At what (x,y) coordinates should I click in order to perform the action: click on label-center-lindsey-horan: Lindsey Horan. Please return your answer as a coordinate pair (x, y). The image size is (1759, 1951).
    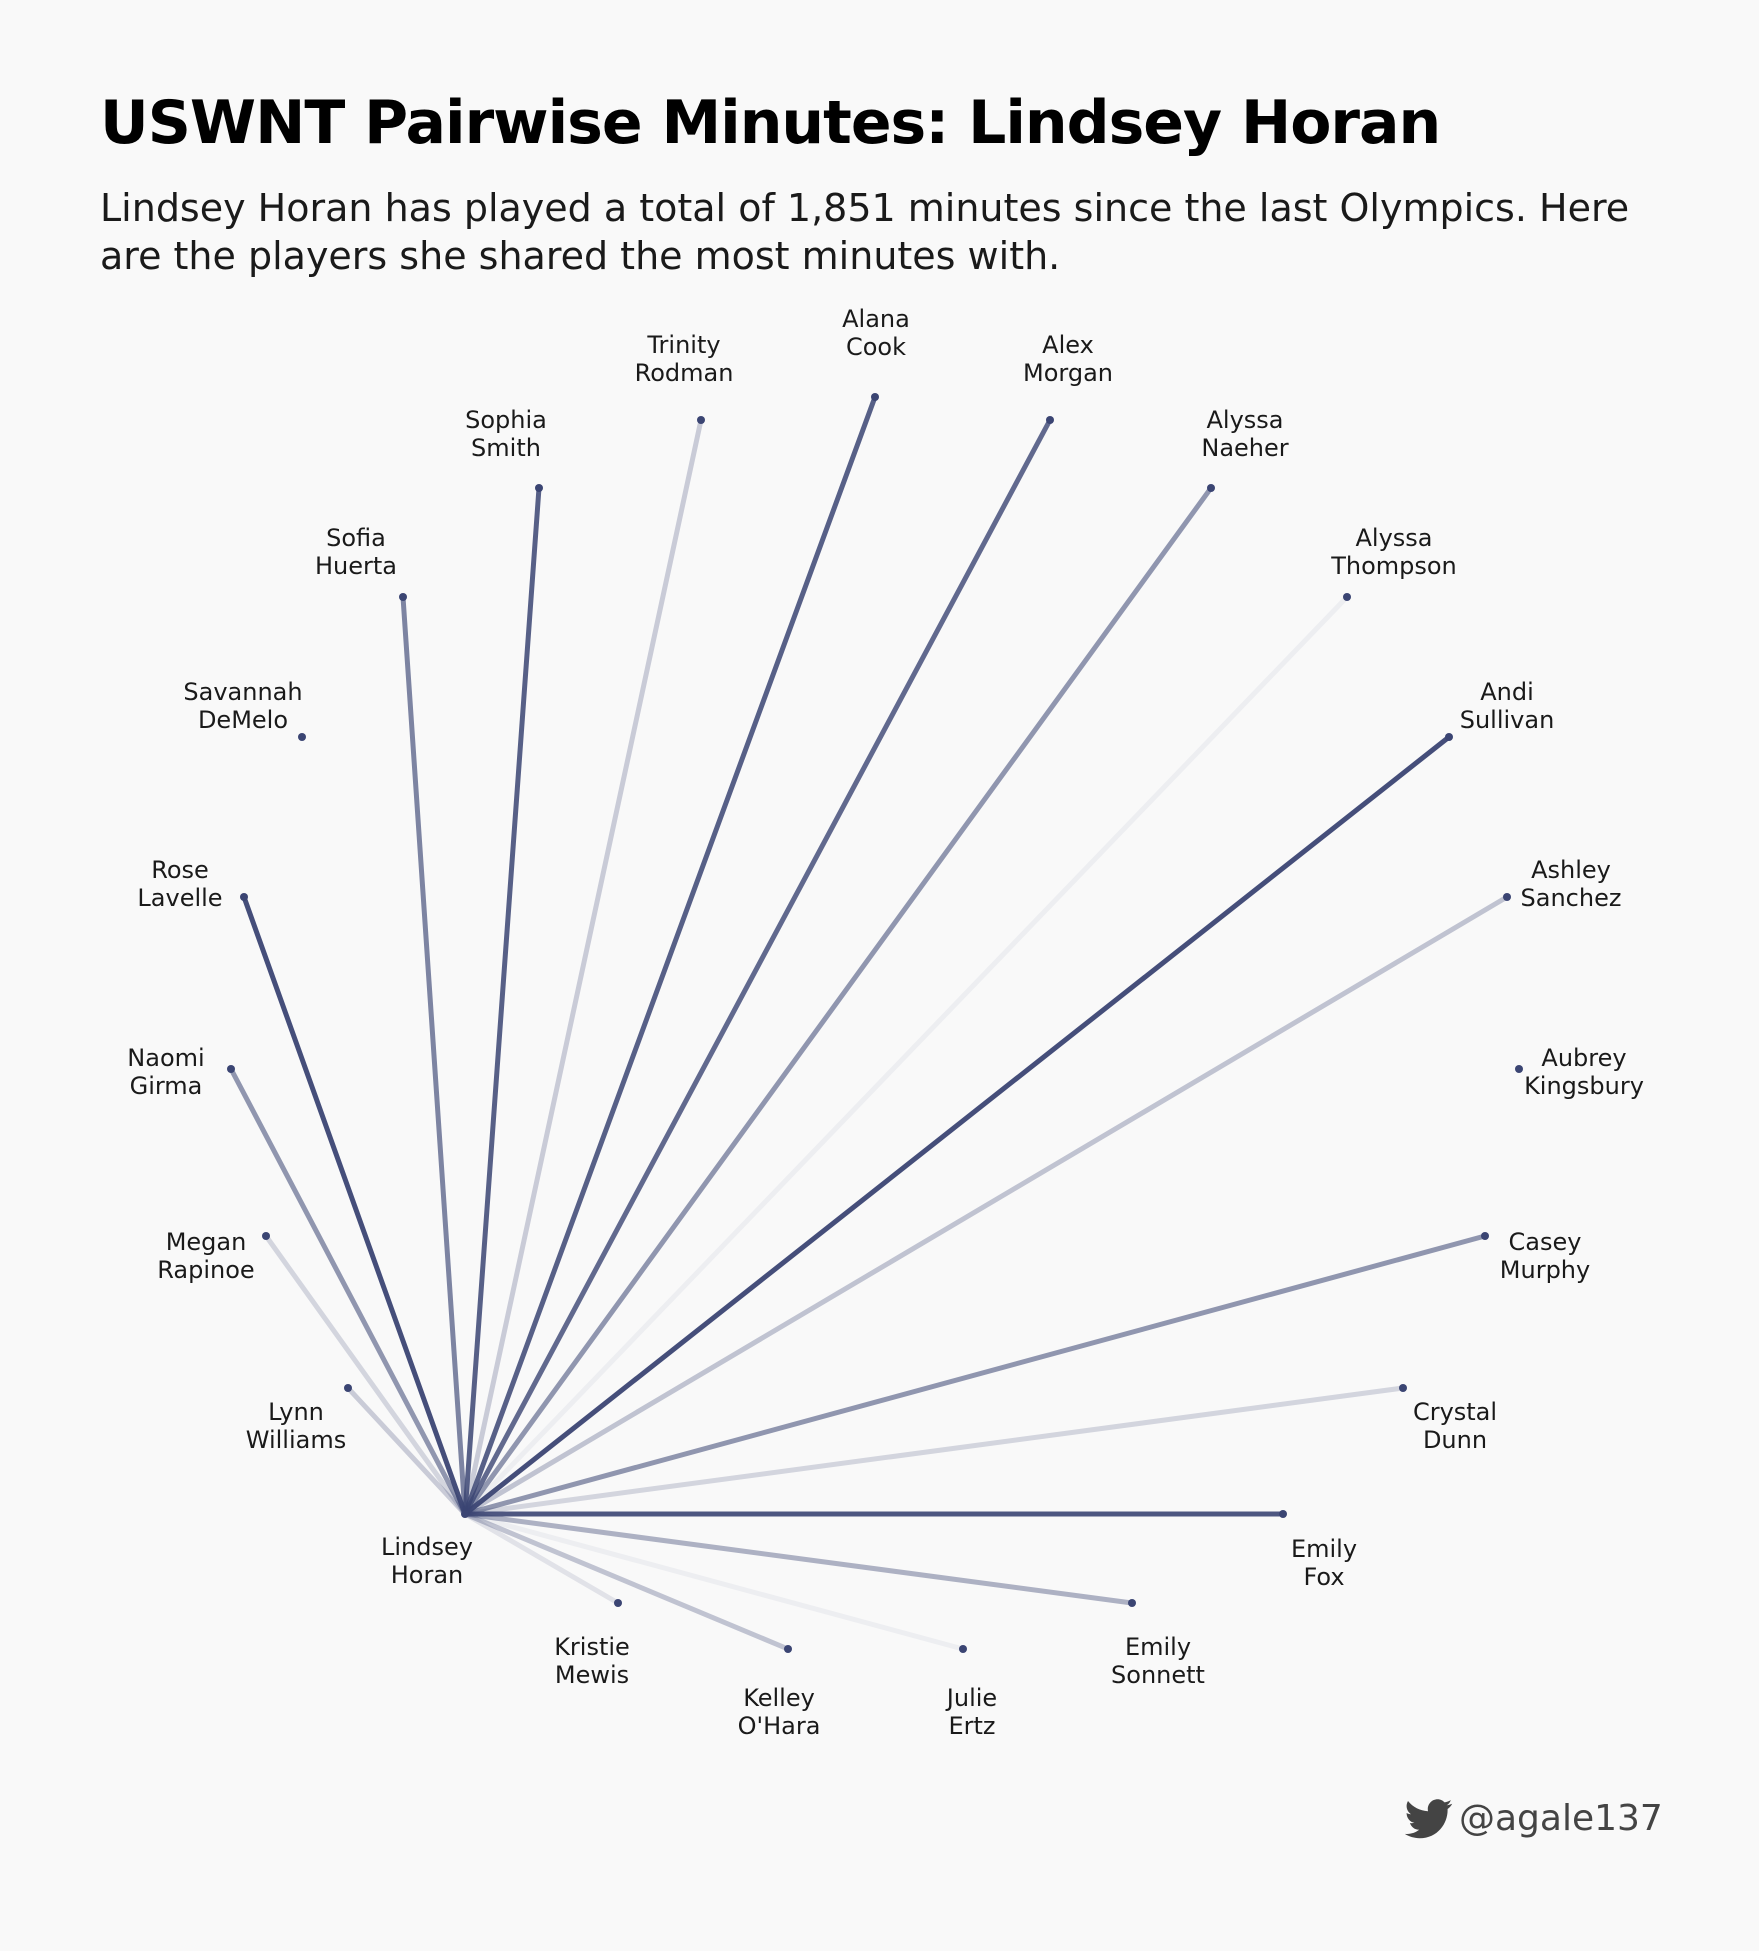
    Looking at the image, I should click on (427, 1561).